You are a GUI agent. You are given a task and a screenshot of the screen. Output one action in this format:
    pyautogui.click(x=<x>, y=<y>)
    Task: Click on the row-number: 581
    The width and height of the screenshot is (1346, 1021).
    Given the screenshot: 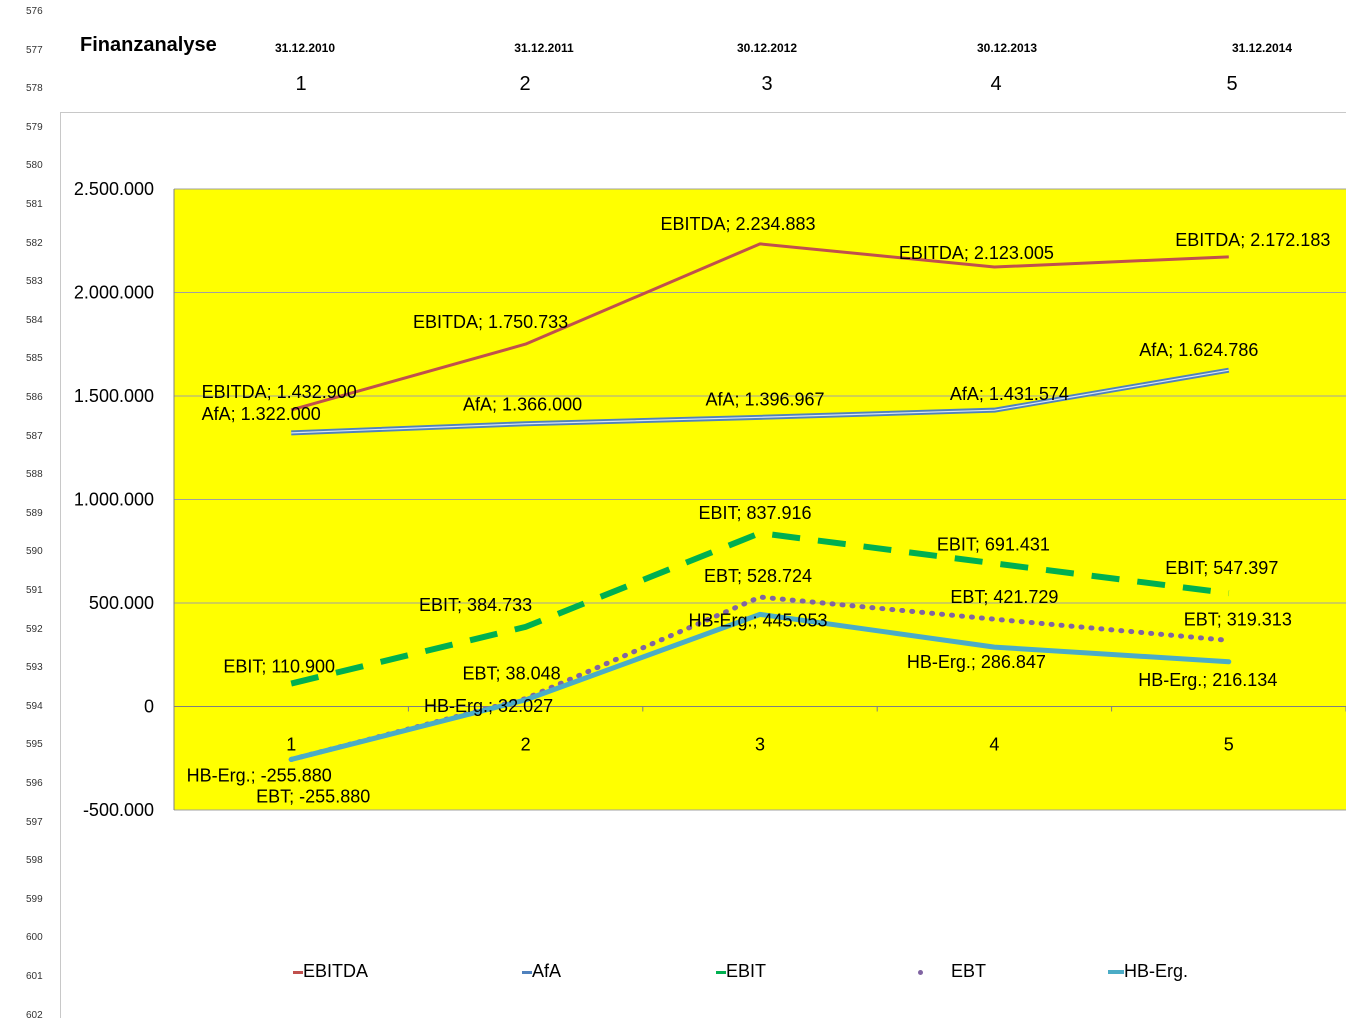 What is the action you would take?
    pyautogui.click(x=34, y=204)
    